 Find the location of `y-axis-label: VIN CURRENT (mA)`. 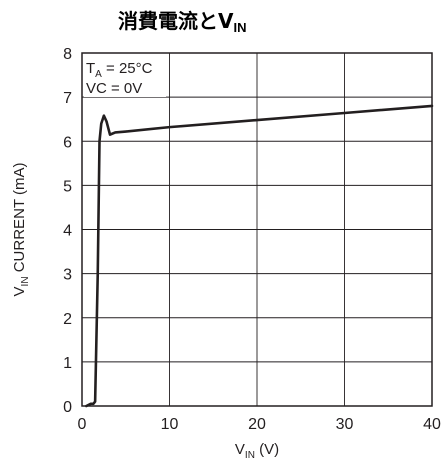

y-axis-label: VIN CURRENT (mA) is located at coordinates (21, 230).